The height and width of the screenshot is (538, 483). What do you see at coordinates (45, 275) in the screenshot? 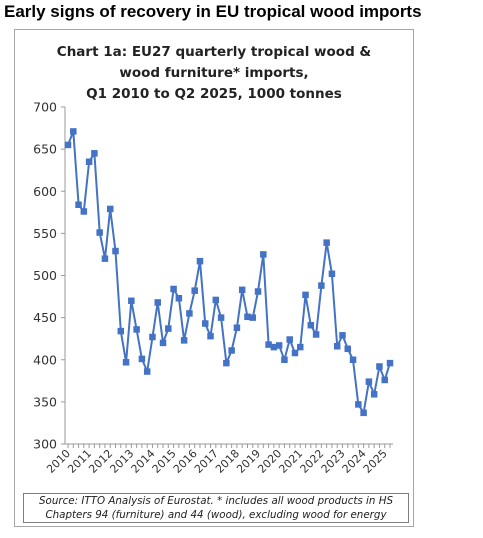
I see `y-tick-label: 500` at bounding box center [45, 275].